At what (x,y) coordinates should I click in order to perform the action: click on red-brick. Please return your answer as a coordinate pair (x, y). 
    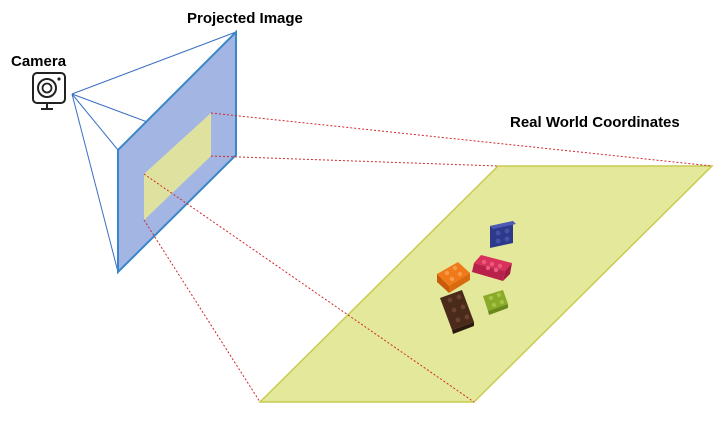
    Looking at the image, I should click on (492, 268).